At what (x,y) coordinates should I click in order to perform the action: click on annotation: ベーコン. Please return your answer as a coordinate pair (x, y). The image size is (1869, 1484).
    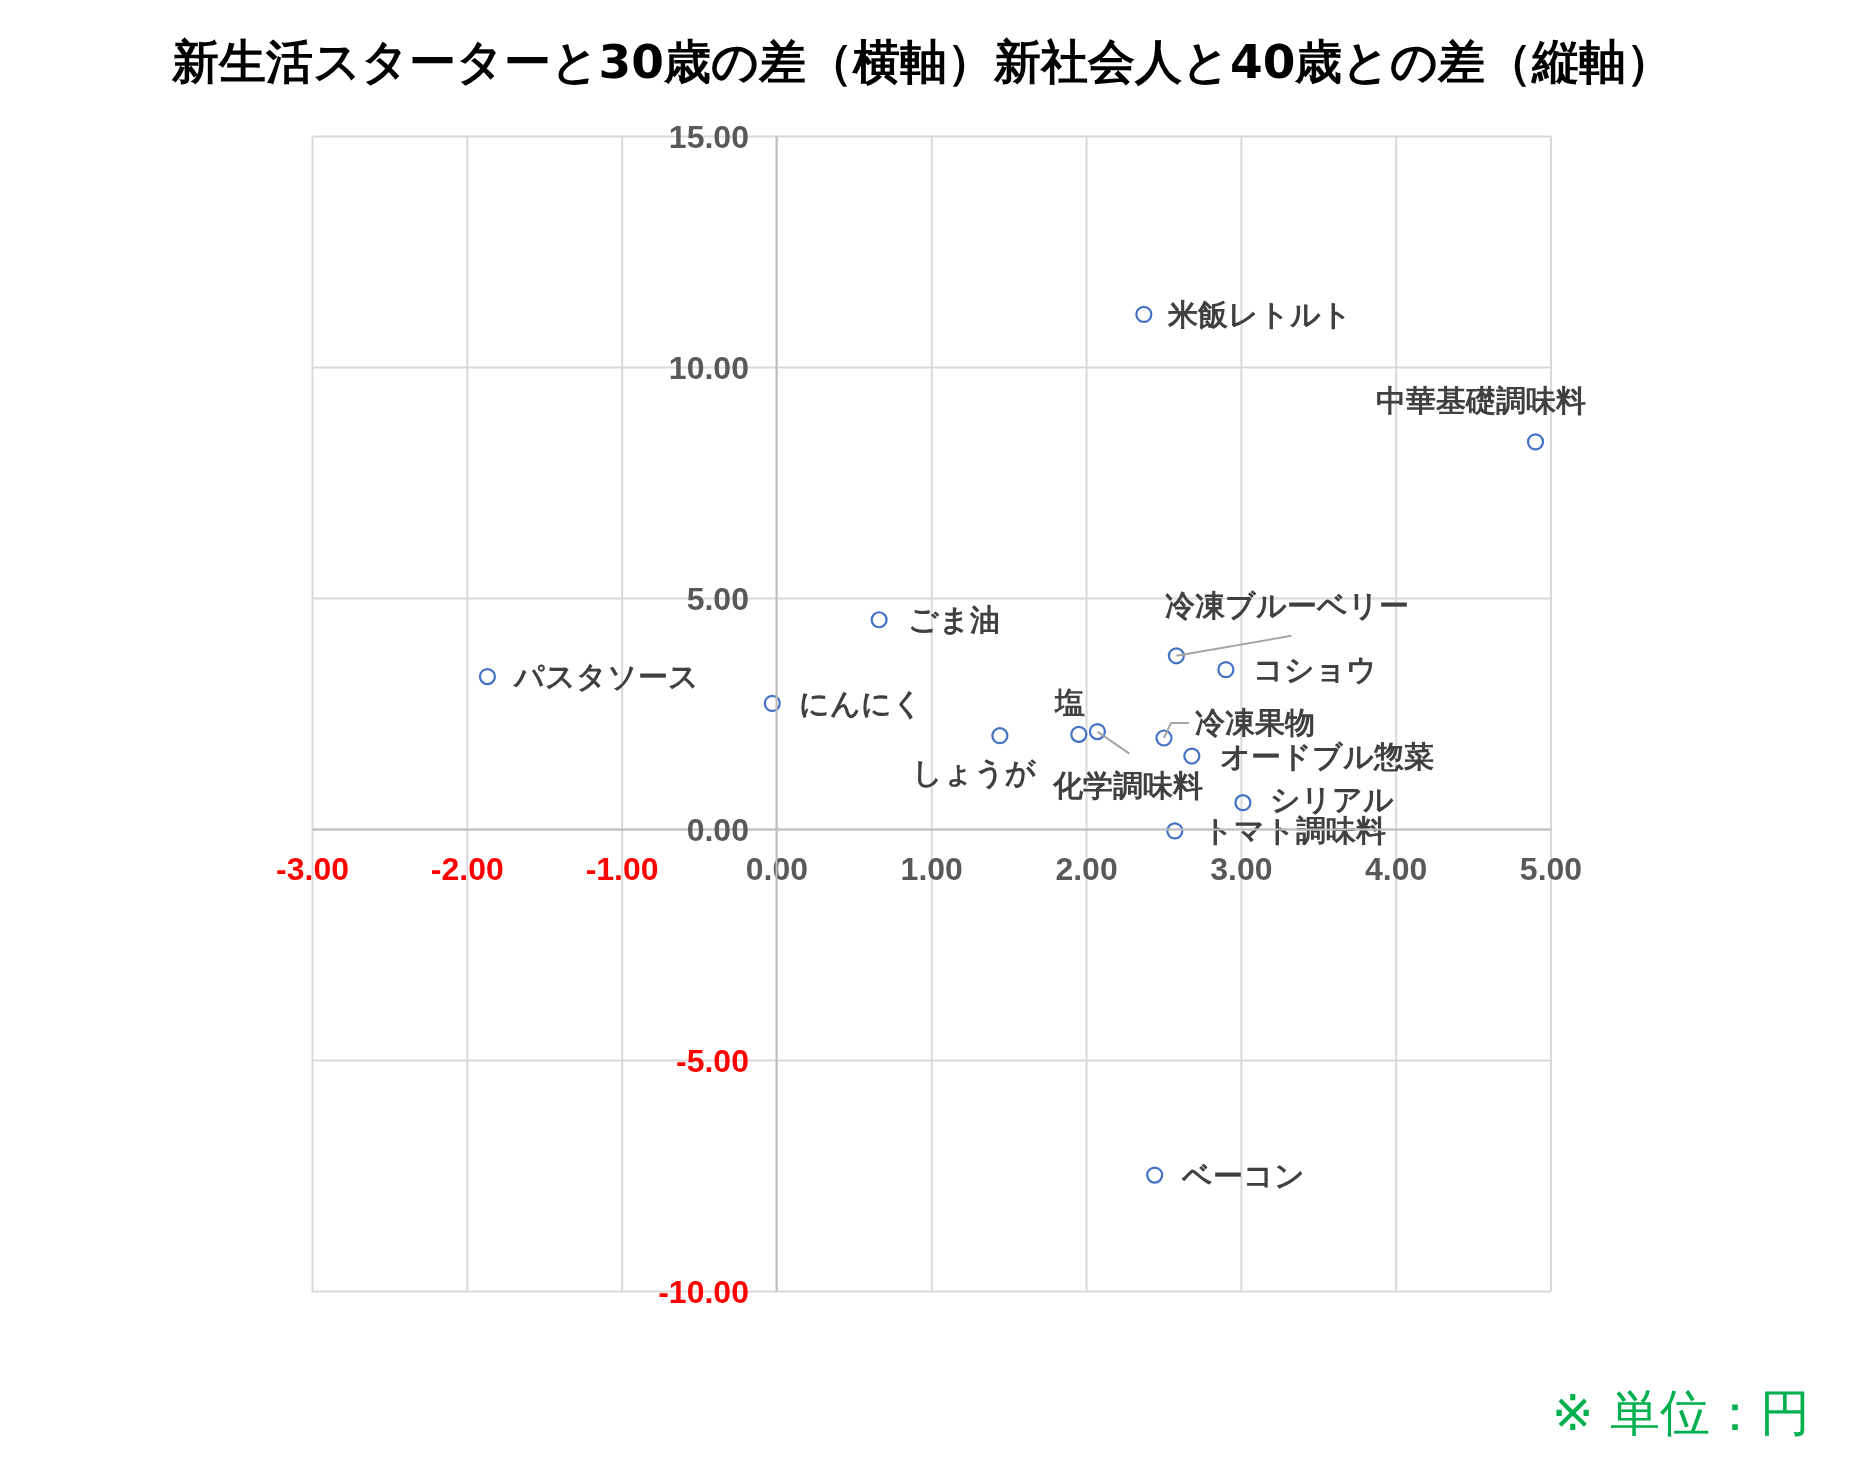
    Looking at the image, I should click on (1242, 1175).